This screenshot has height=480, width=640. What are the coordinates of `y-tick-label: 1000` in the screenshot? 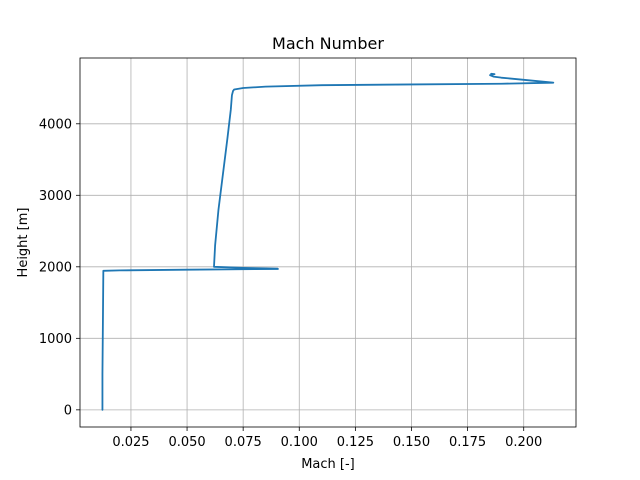 It's located at (55, 339).